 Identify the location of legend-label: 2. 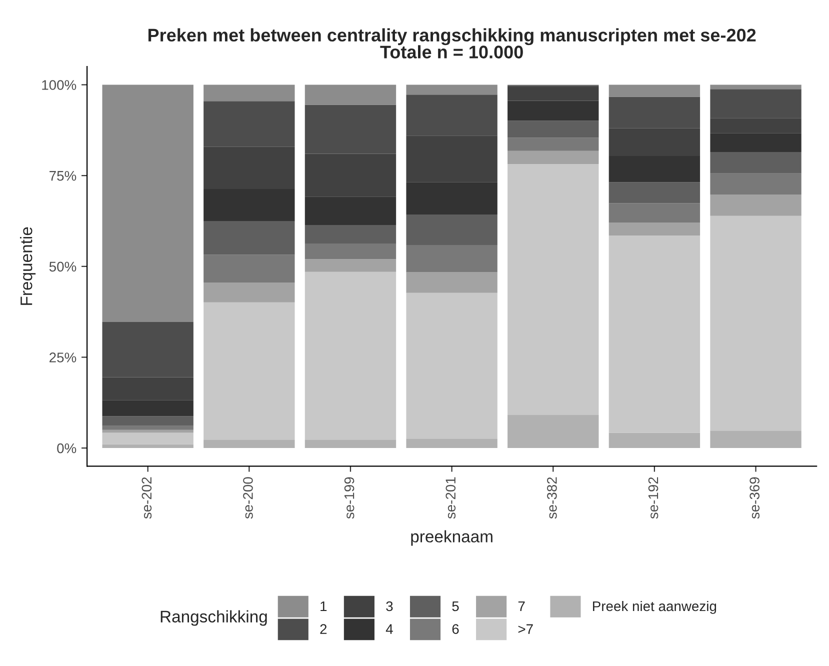
(323, 629).